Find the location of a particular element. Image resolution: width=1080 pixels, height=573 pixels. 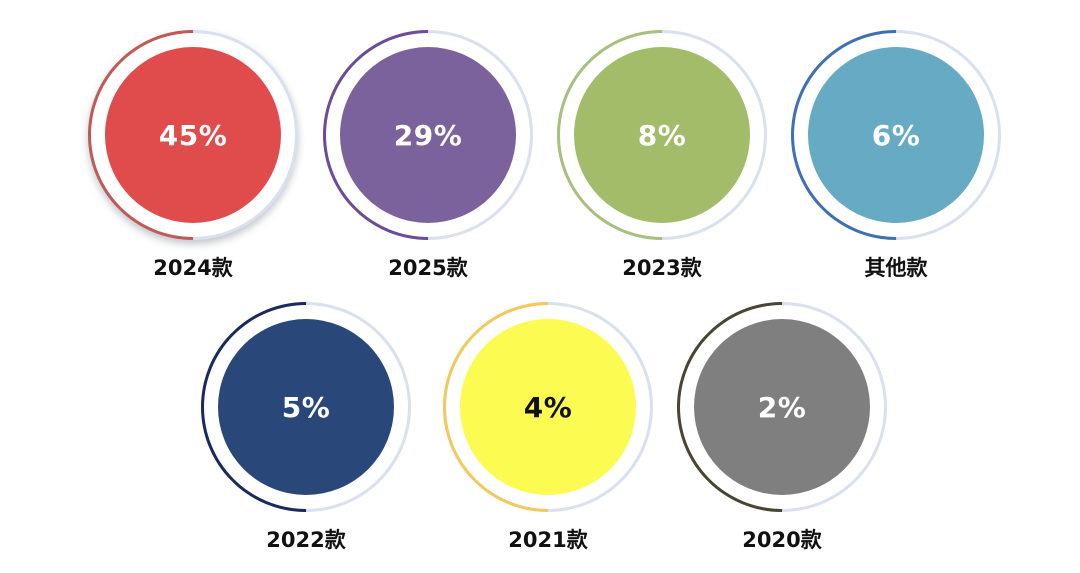

category-label: 2020款 is located at coordinates (782, 540).